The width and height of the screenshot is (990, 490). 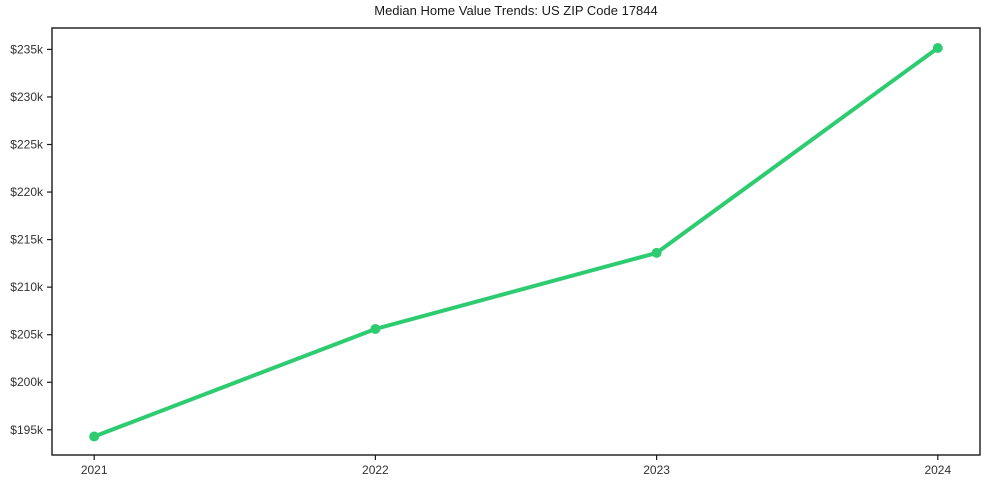 I want to click on y-tick-label: $210k, so click(x=27, y=287).